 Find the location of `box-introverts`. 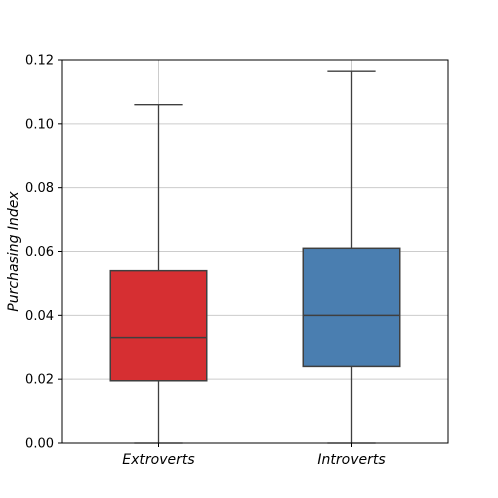

box-introverts is located at coordinates (351, 257).